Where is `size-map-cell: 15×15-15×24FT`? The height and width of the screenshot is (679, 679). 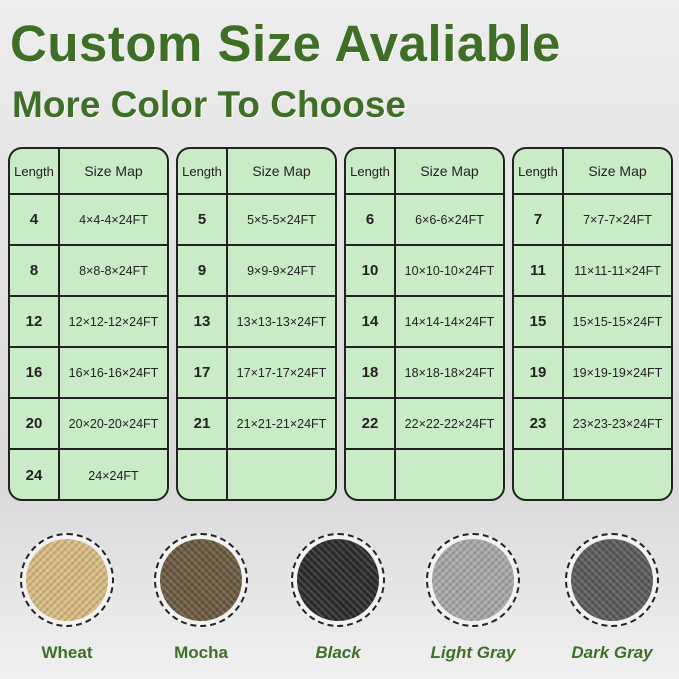
size-map-cell: 15×15-15×24FT is located at coordinates (617, 321).